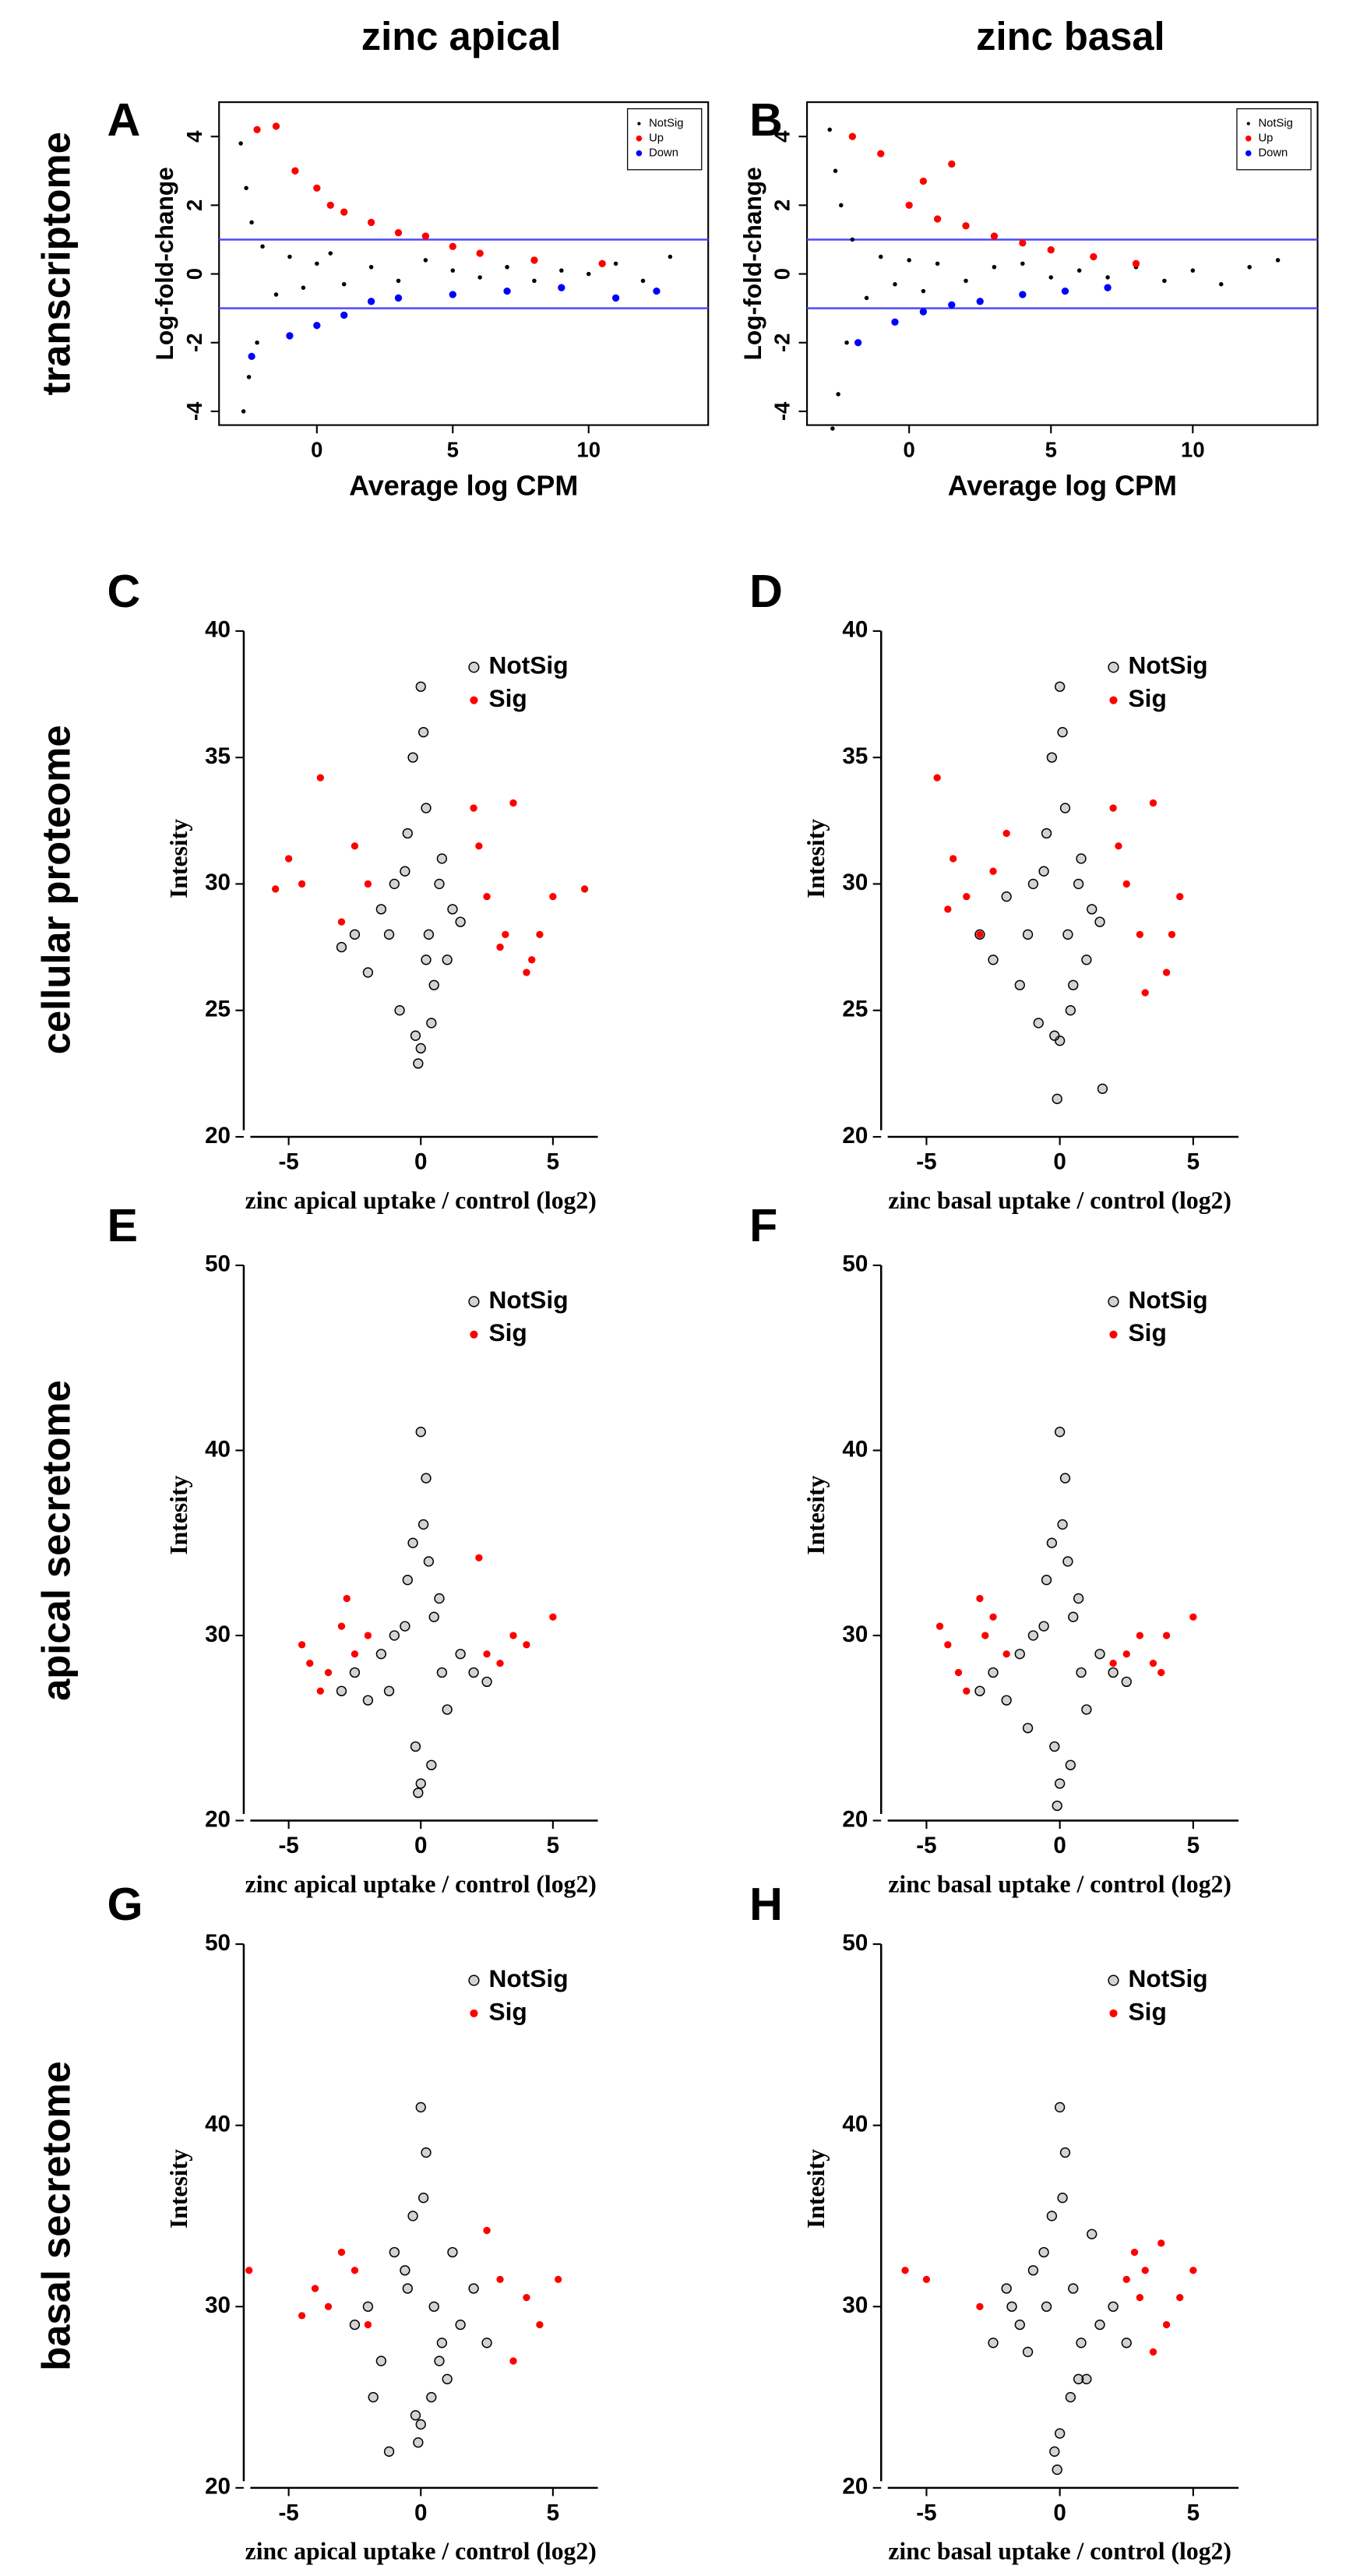 The height and width of the screenshot is (2576, 1367). Describe the element at coordinates (1070, 36) in the screenshot. I see `column-title: zinc basal` at that location.